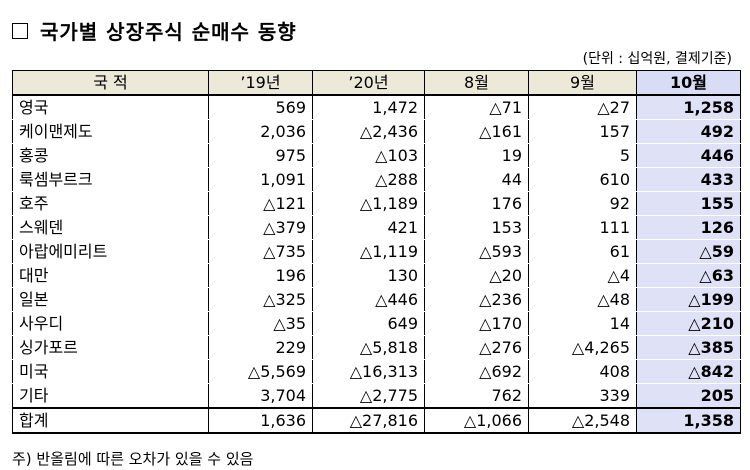 This screenshot has height=470, width=750. I want to click on table-row: 영국 569 1,472 △71 △27 1,258, so click(376, 107).